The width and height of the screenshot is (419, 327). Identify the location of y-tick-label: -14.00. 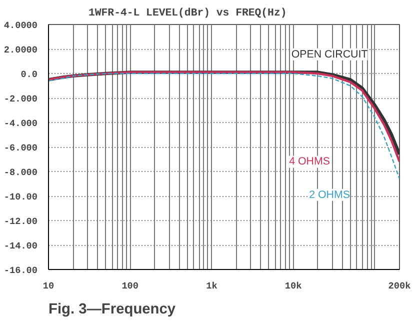
(21, 246).